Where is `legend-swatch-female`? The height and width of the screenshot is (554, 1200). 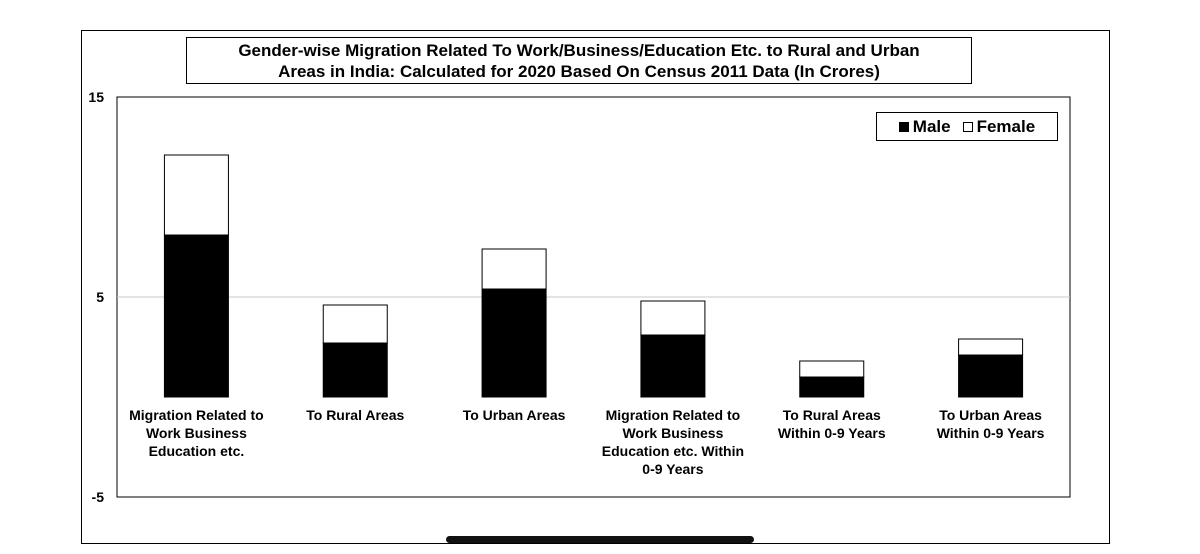 legend-swatch-female is located at coordinates (967, 126).